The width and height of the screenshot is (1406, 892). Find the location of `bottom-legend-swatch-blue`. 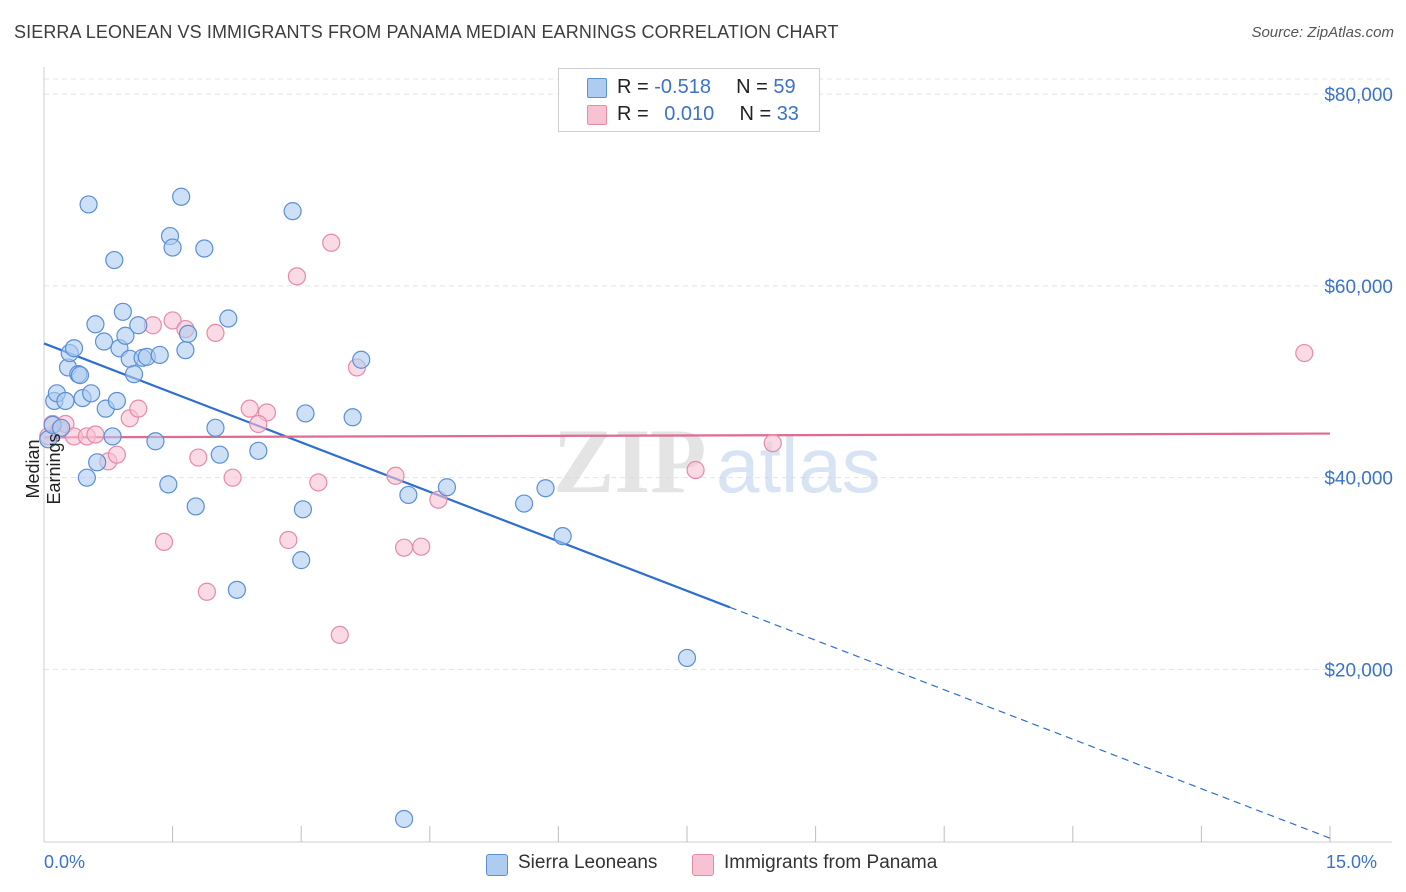

bottom-legend-swatch-blue is located at coordinates (497, 865).